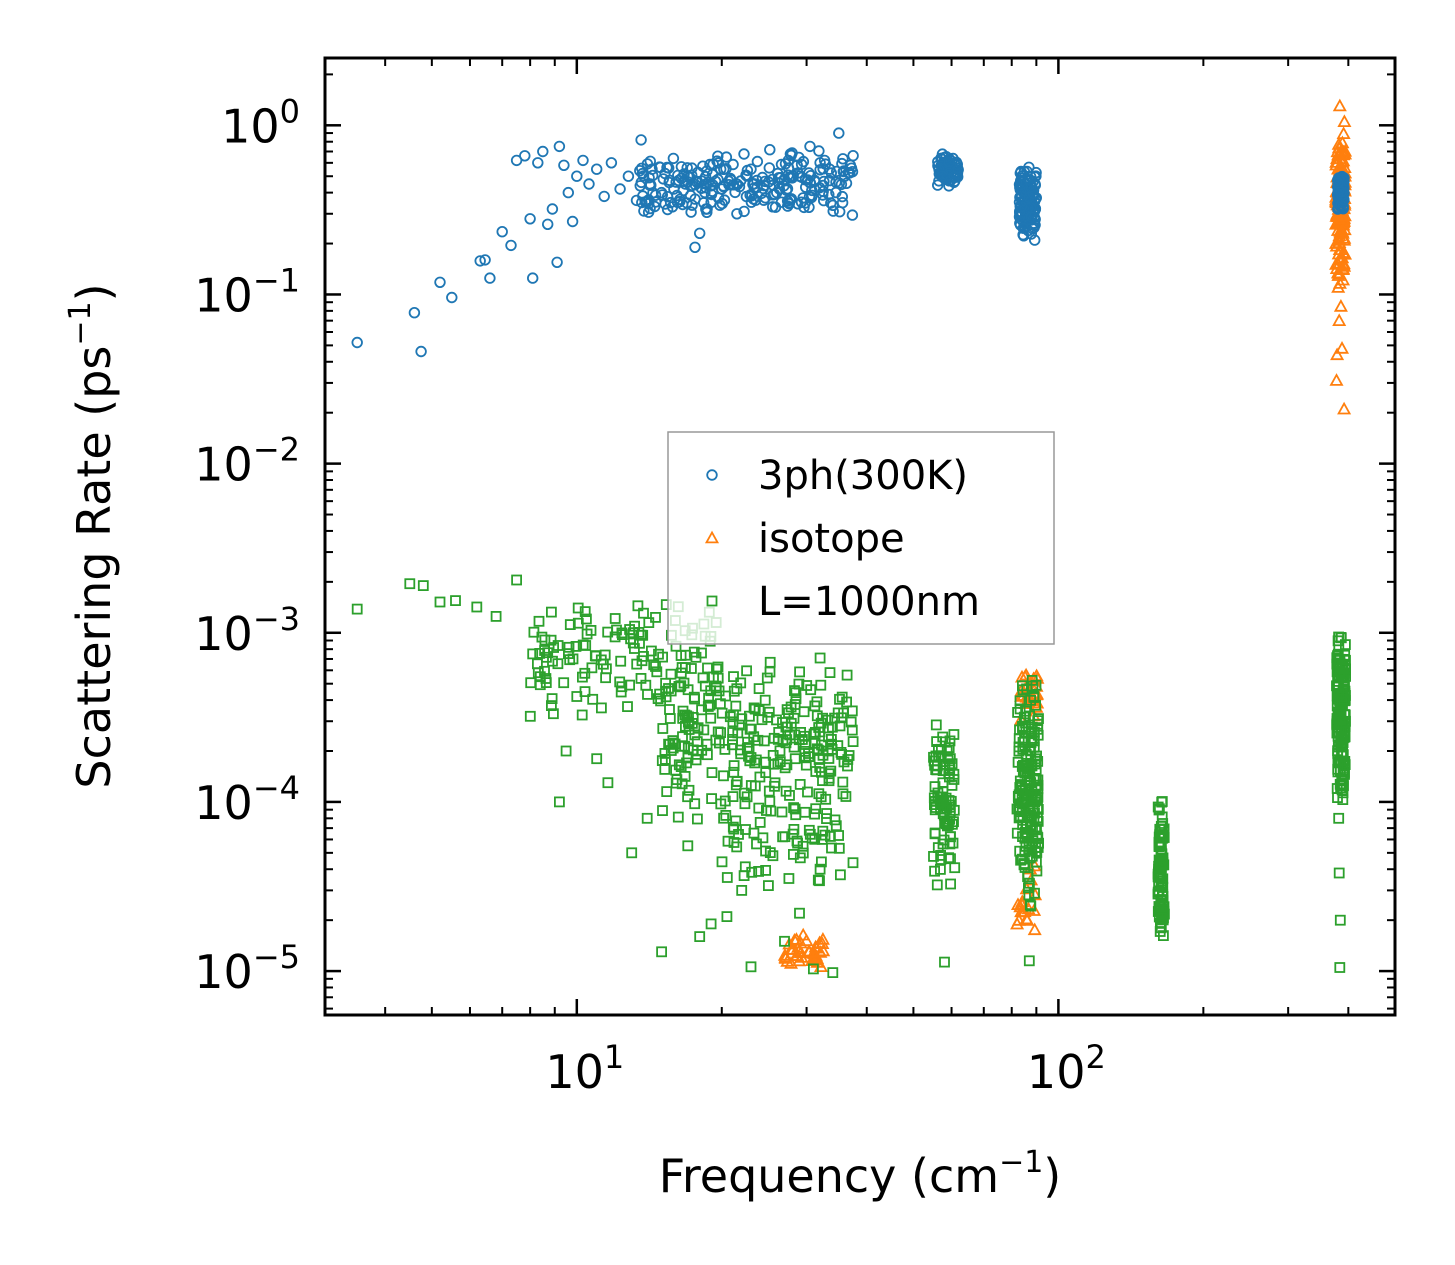  I want to click on y-tick-label: 10⁻², so click(247, 461).